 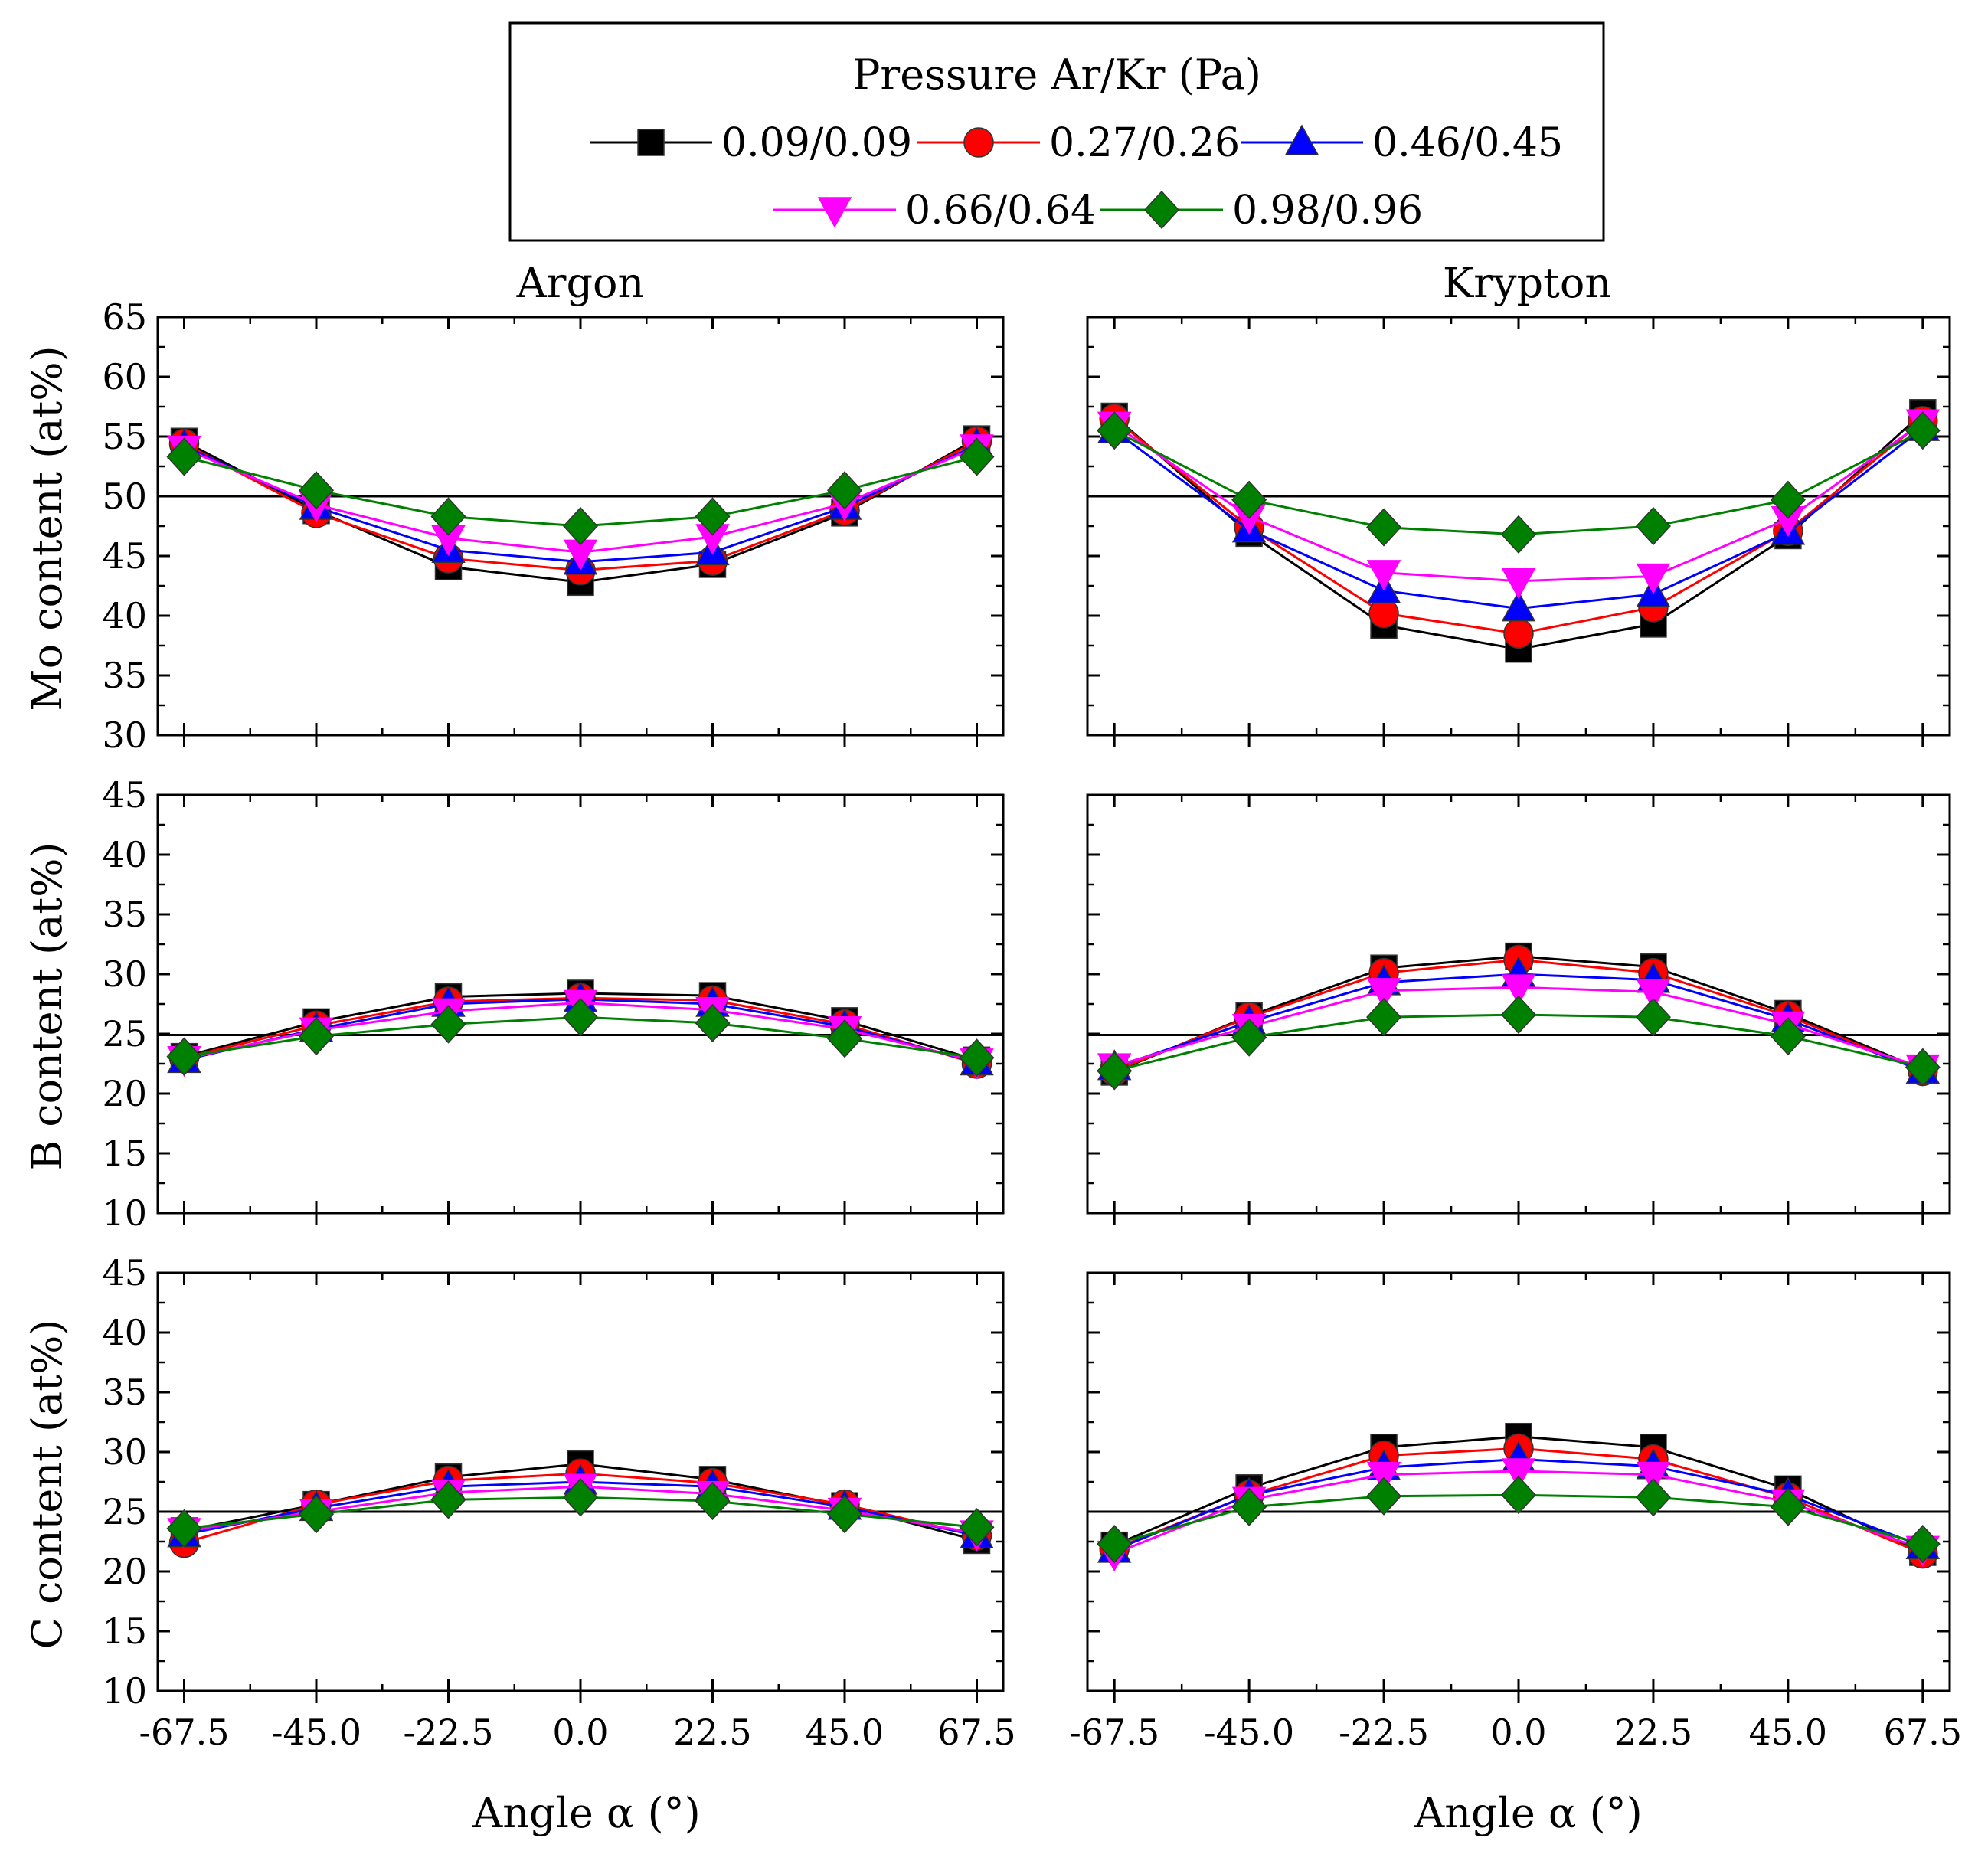 What do you see at coordinates (1519, 1520) in the screenshot?
I see `panel-r2-c1-series-p5` at bounding box center [1519, 1520].